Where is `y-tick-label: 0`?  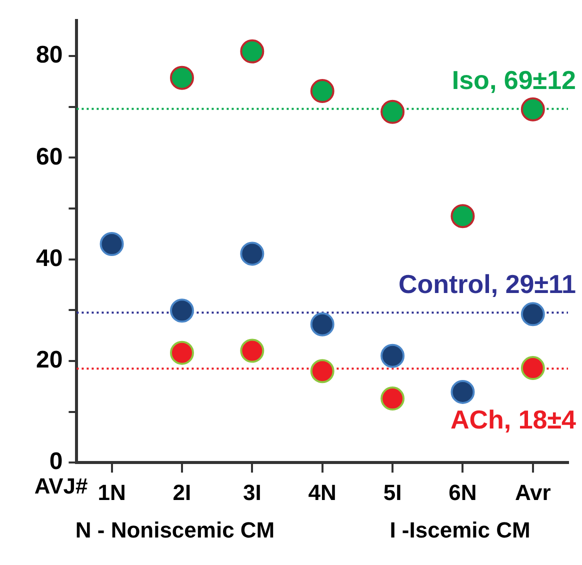
y-tick-label: 0 is located at coordinates (56, 462).